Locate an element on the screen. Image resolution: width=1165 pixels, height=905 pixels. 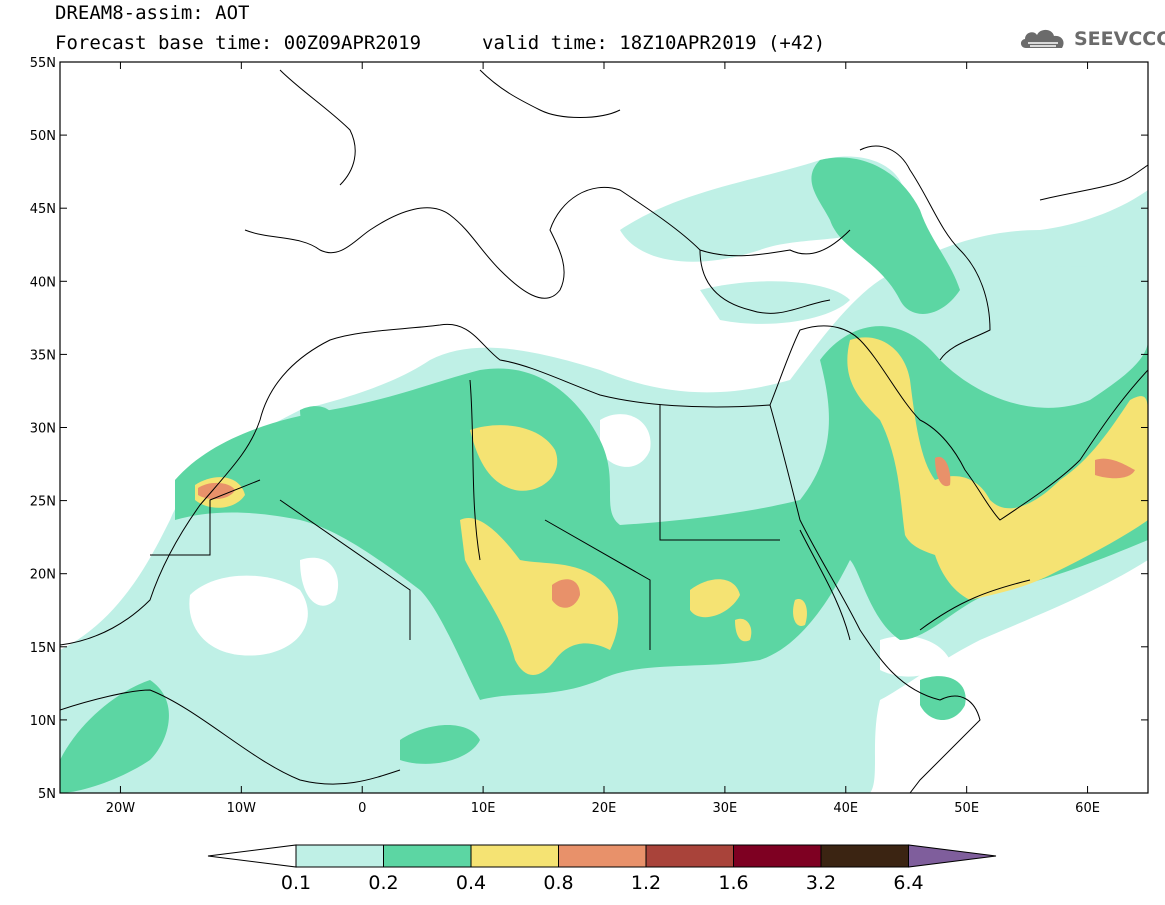
colorbar is located at coordinates (602, 856).